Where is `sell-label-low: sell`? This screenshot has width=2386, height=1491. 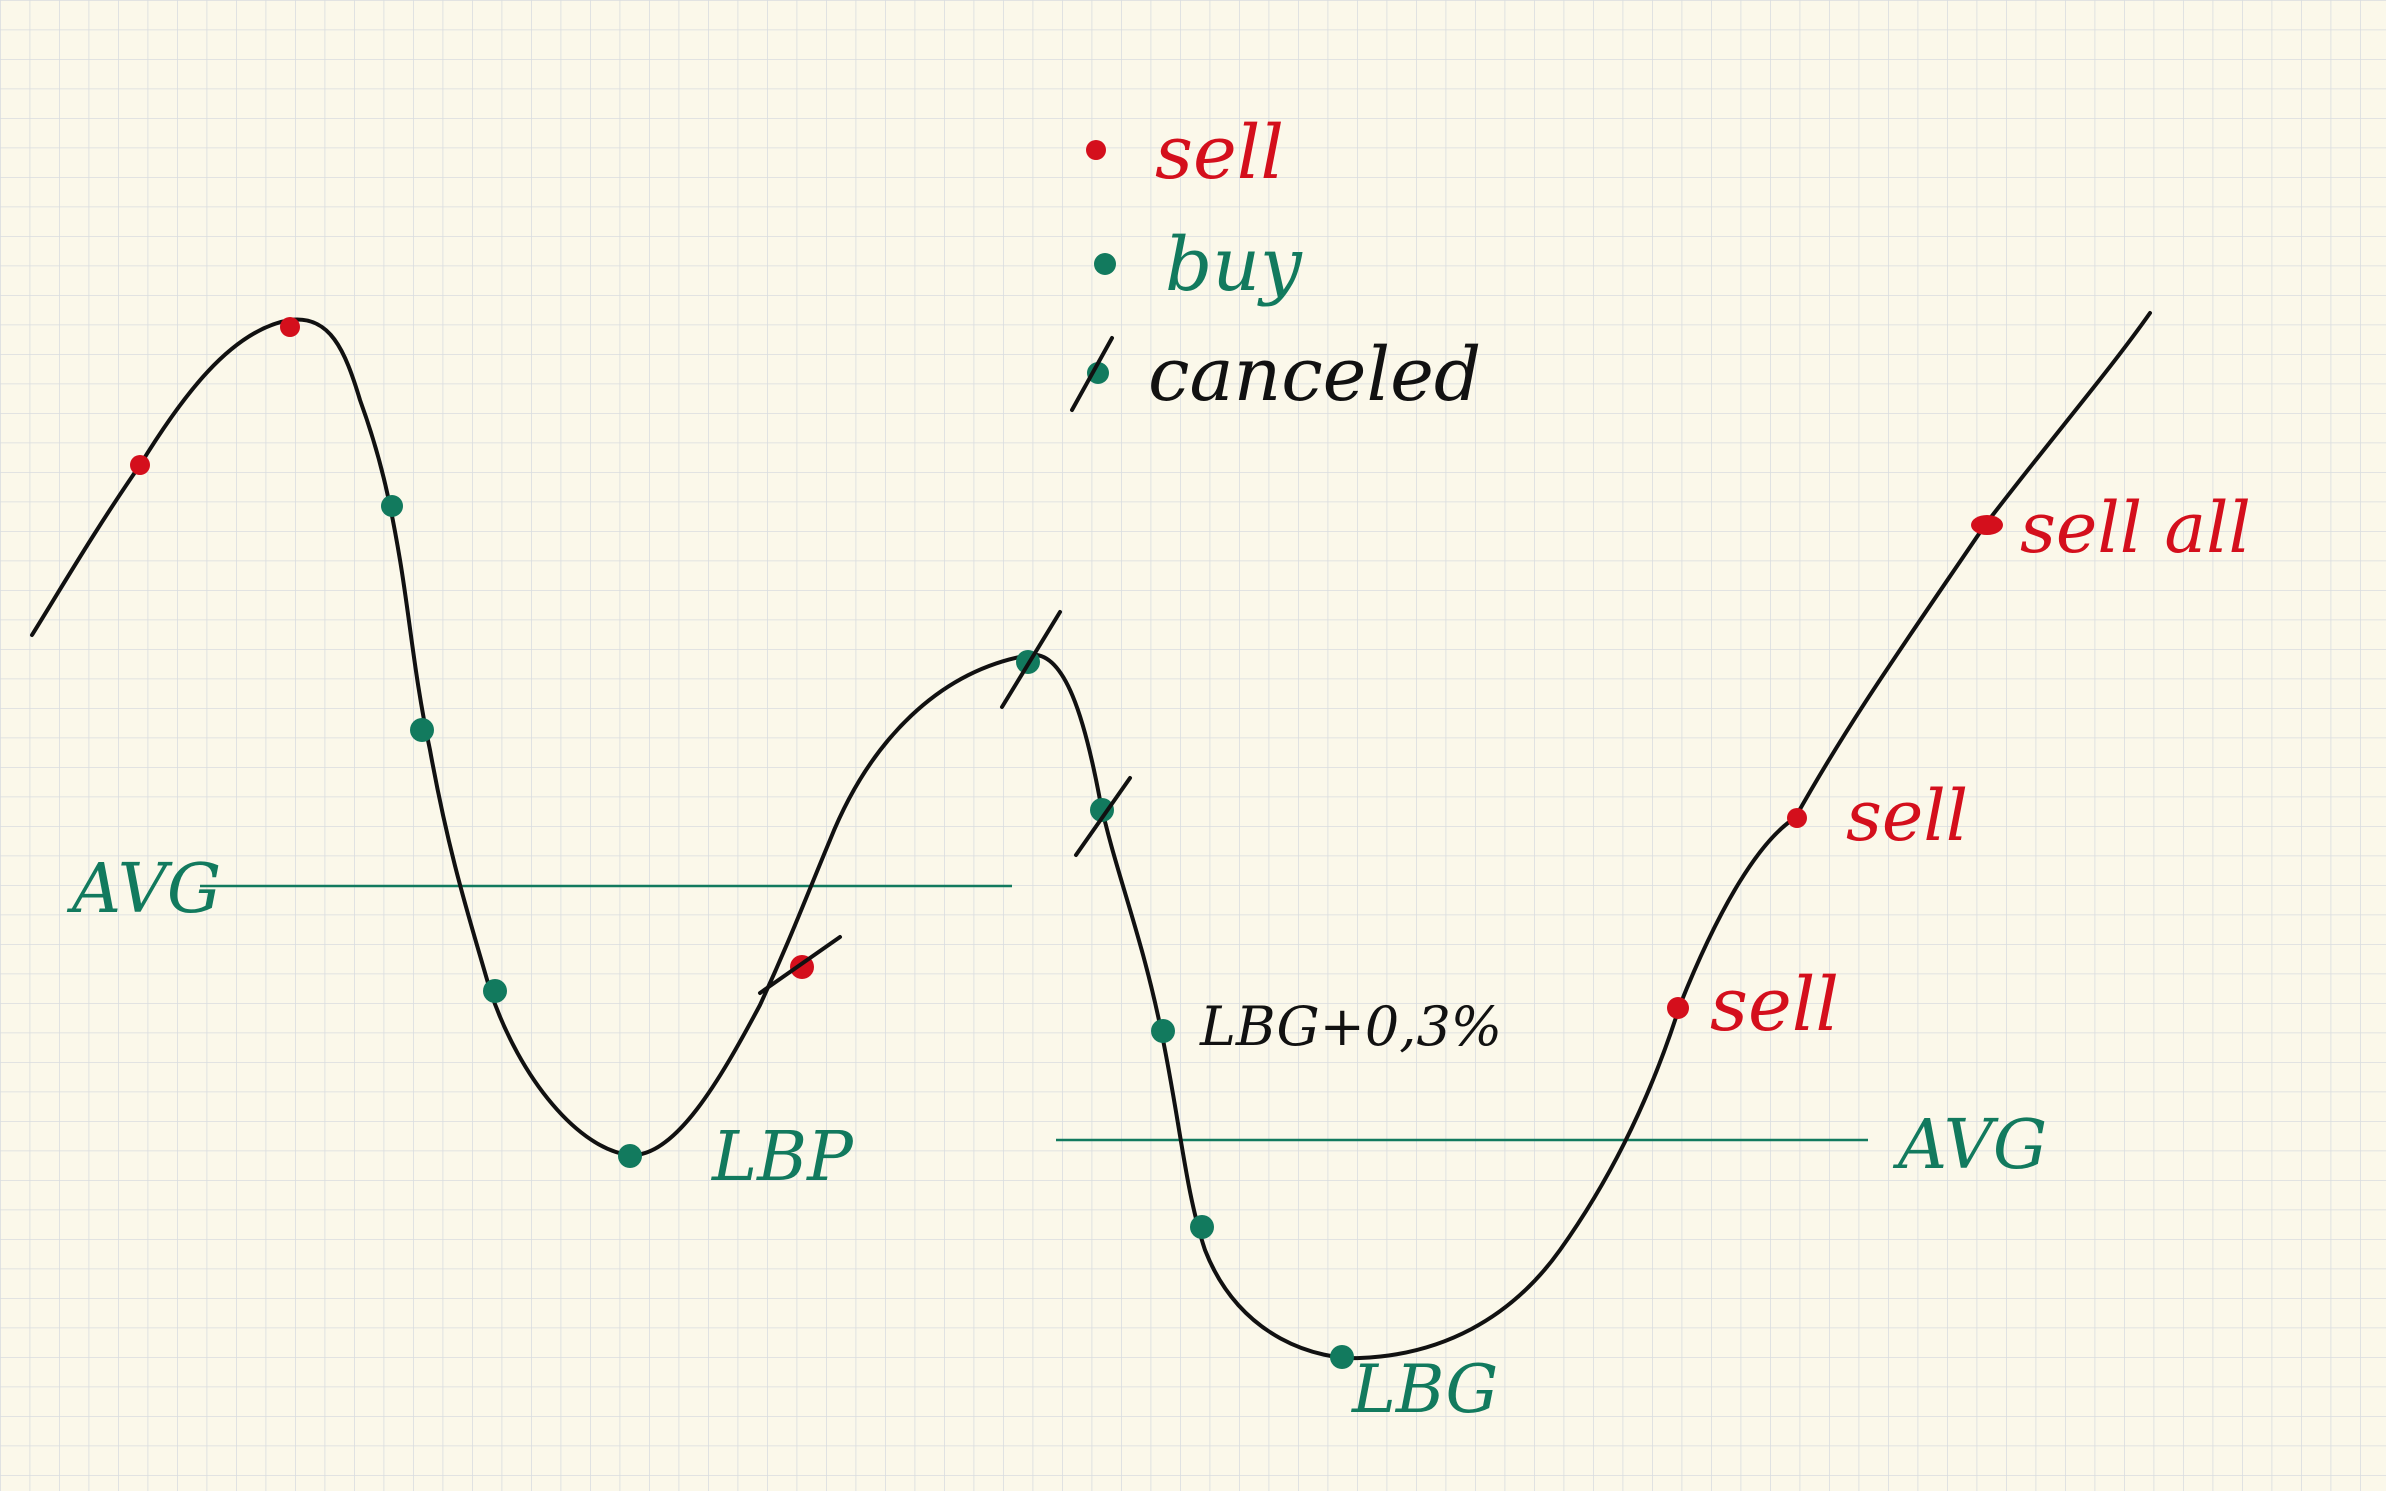 sell-label-low: sell is located at coordinates (1774, 1005).